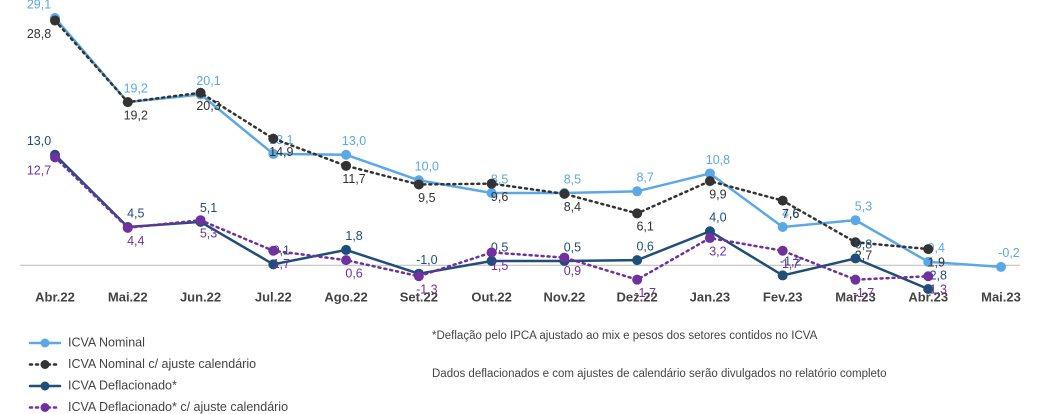 This screenshot has width=1039, height=414. I want to click on x-tick-label: Set.22, so click(419, 296).